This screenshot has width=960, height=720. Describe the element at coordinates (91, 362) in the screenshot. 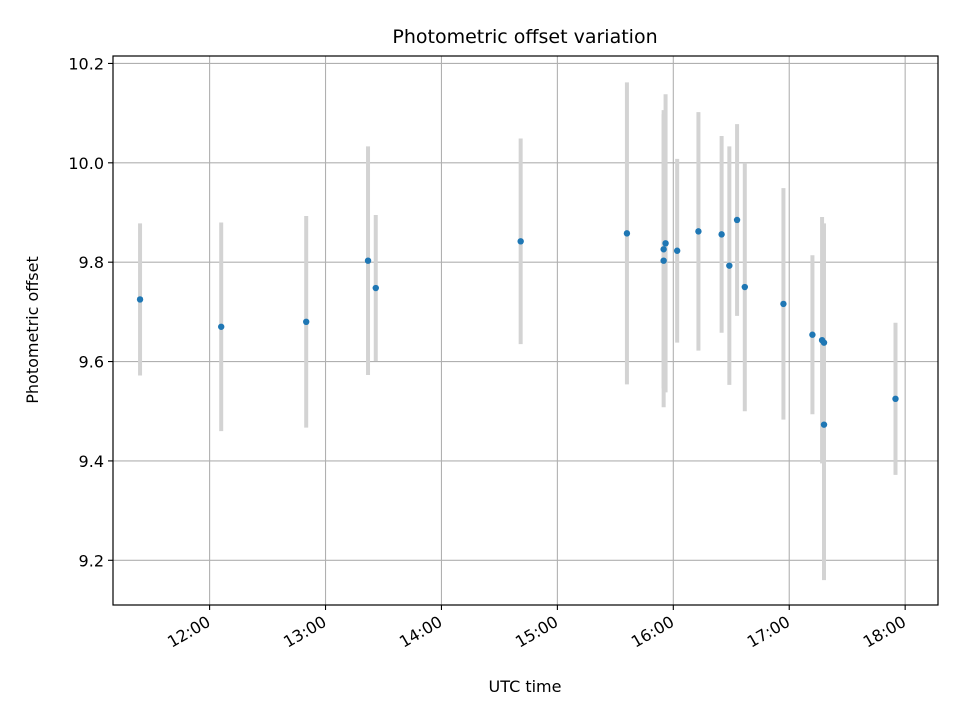

I see `y-tick-label: 9.6` at that location.